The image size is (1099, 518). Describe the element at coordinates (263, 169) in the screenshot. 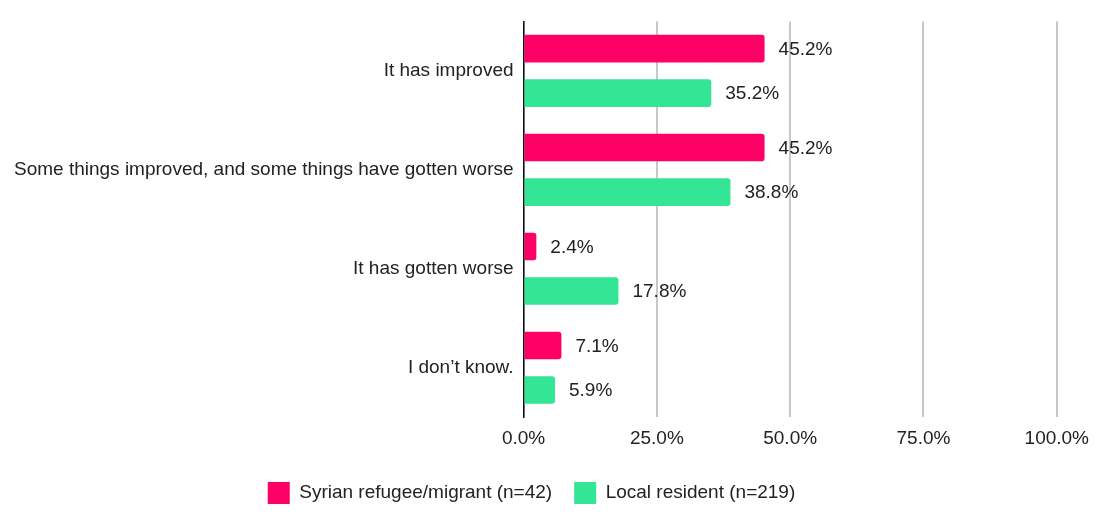

I see `y-tick-label: Some things improved, and some things have gotten worse` at that location.